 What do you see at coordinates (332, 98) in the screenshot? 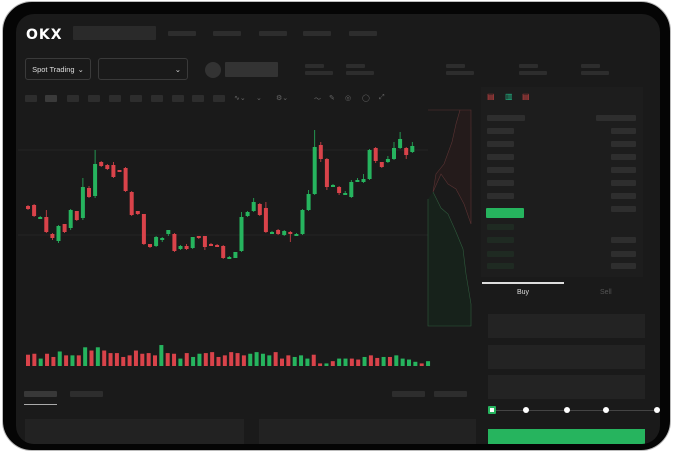
I see `pencil-icon: ✎` at bounding box center [332, 98].